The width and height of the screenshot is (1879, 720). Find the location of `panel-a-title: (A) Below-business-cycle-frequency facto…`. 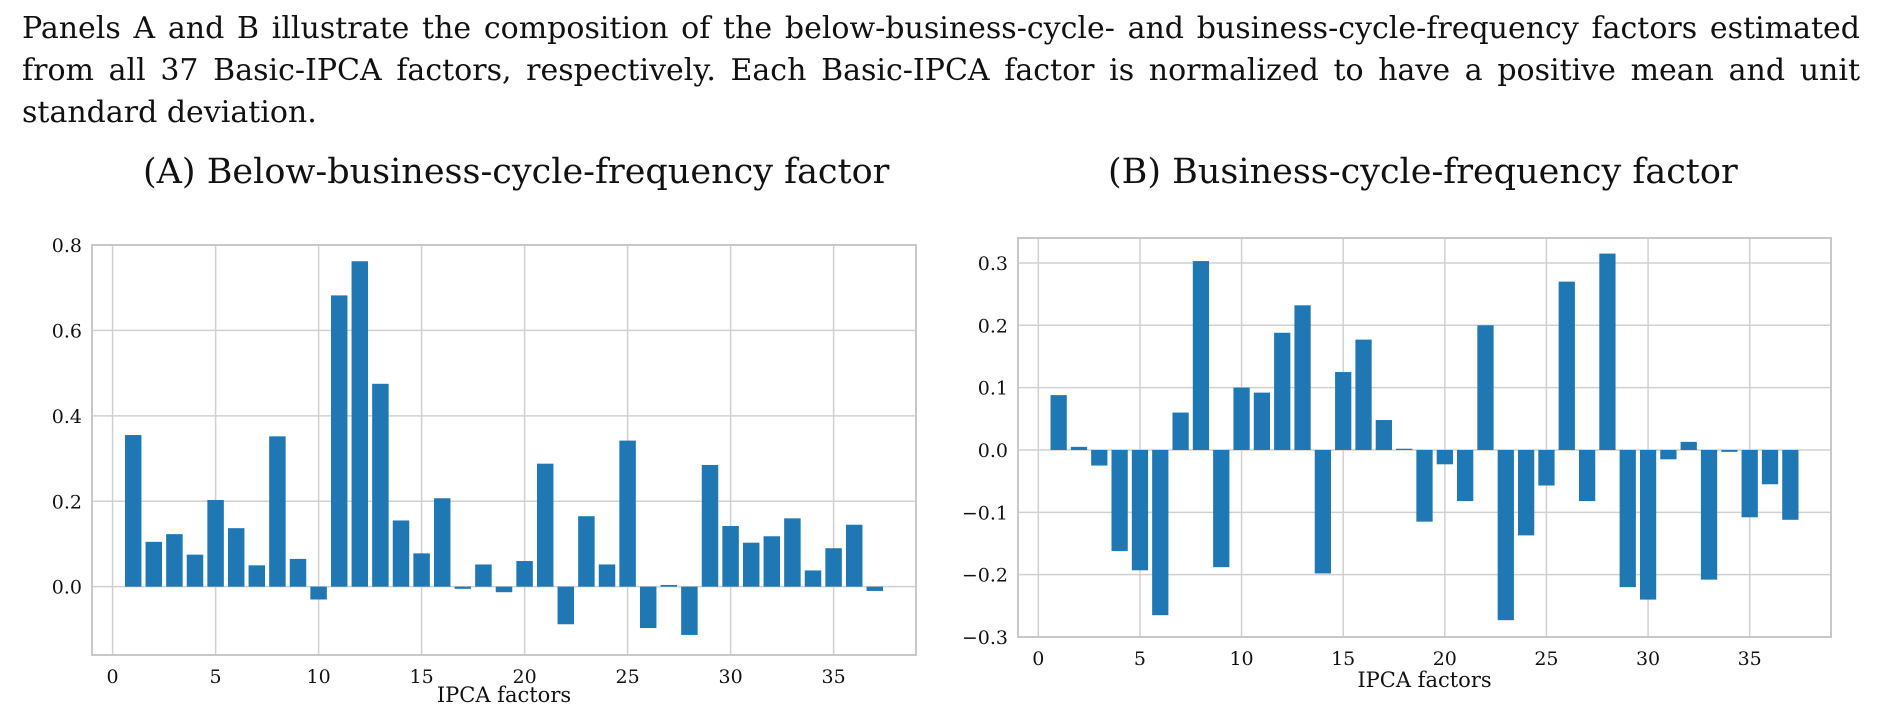

panel-a-title: (A) Below-business-cycle-frequency facto… is located at coordinates (516, 172).